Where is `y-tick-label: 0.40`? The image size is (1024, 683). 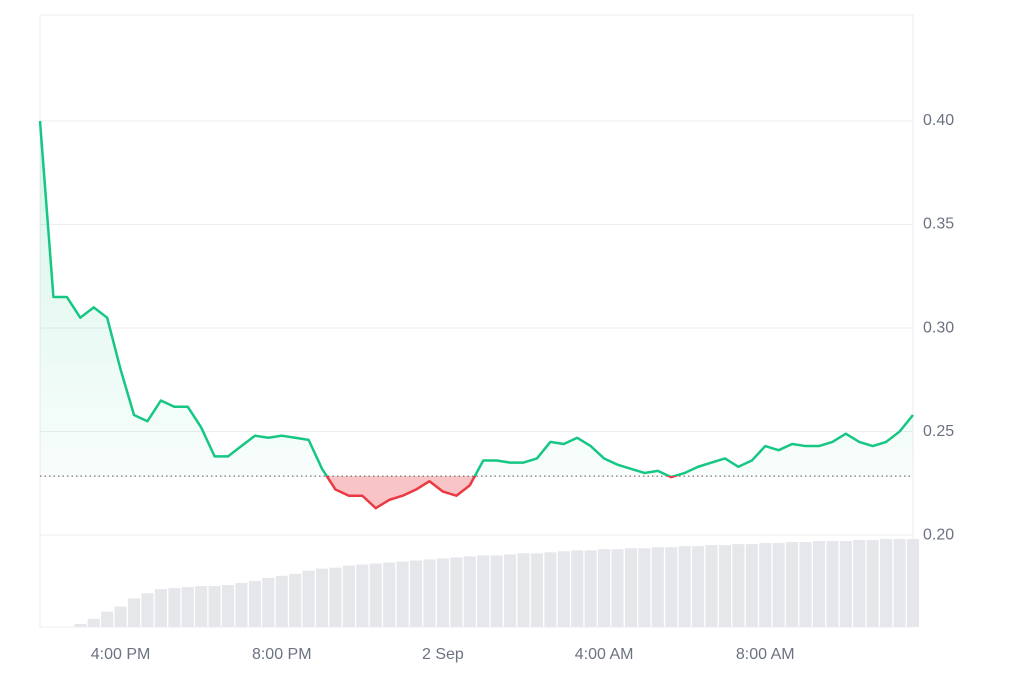 y-tick-label: 0.40 is located at coordinates (938, 120).